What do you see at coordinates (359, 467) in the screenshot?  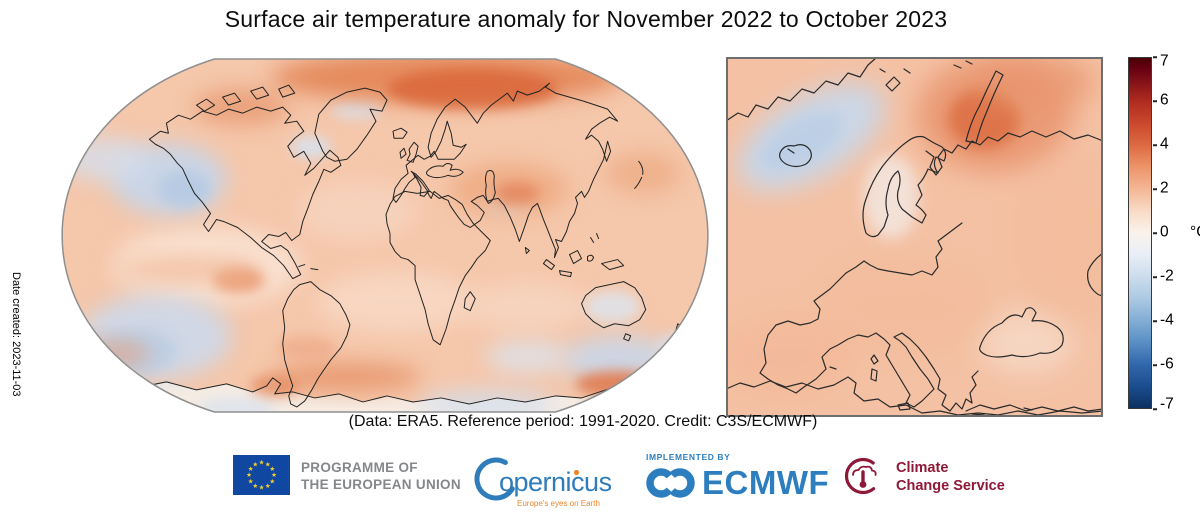 I see `eu-programme-line1: PROGRAMME OF` at bounding box center [359, 467].